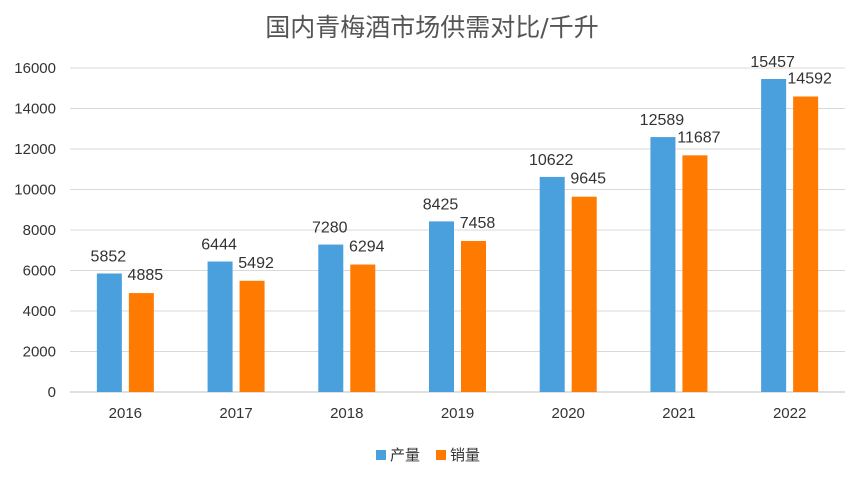 This screenshot has height=477, width=864. Describe the element at coordinates (109, 256) in the screenshot. I see `data-label: 5852` at that location.